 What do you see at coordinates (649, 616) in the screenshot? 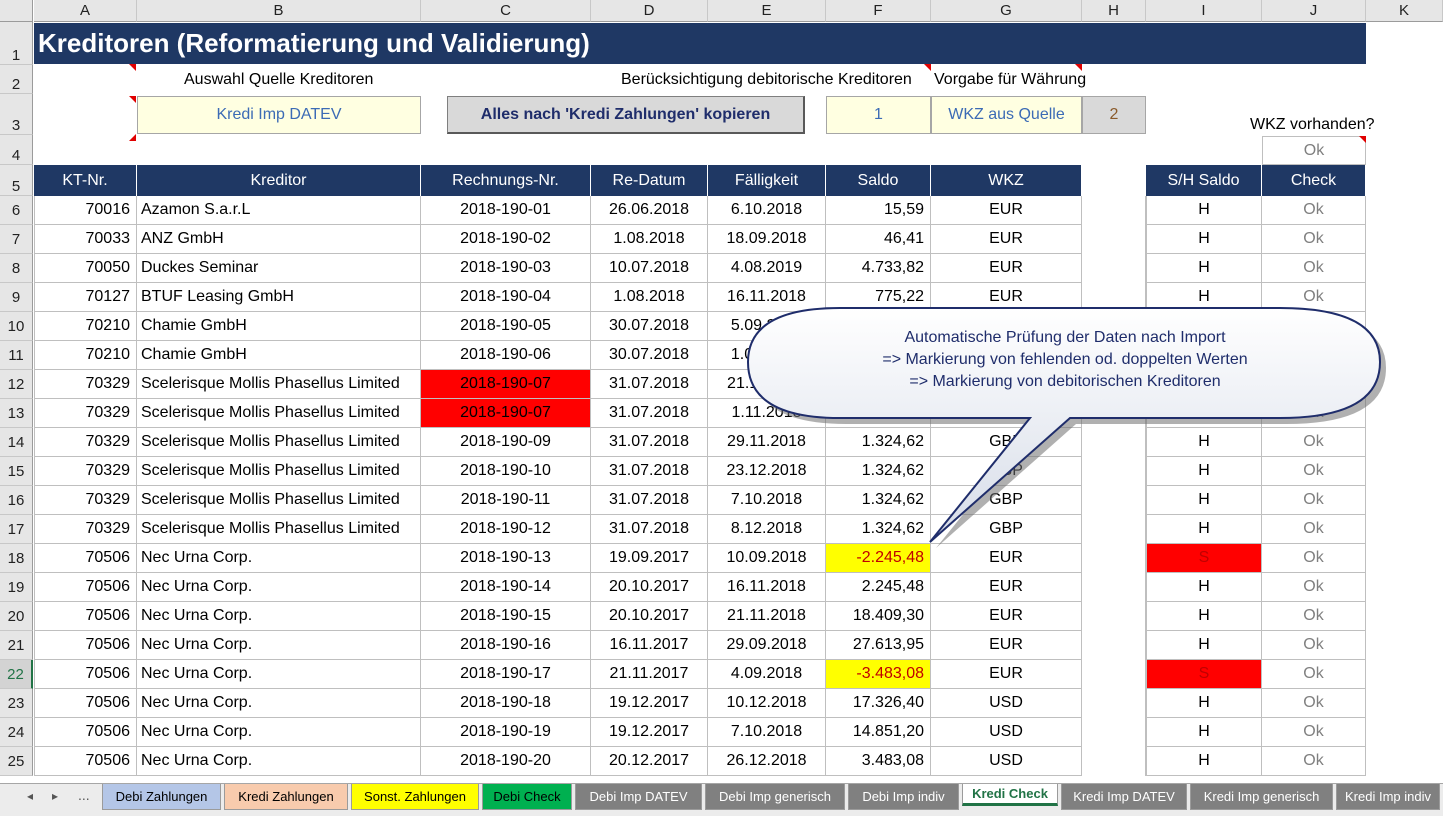
I see `table-cell: 20.10.2017` at bounding box center [649, 616].